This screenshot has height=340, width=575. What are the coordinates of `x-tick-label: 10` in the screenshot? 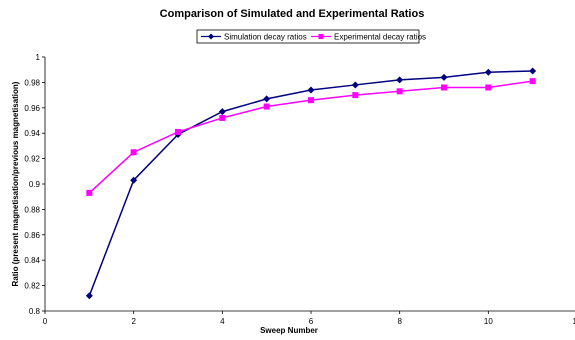 It's located at (488, 321).